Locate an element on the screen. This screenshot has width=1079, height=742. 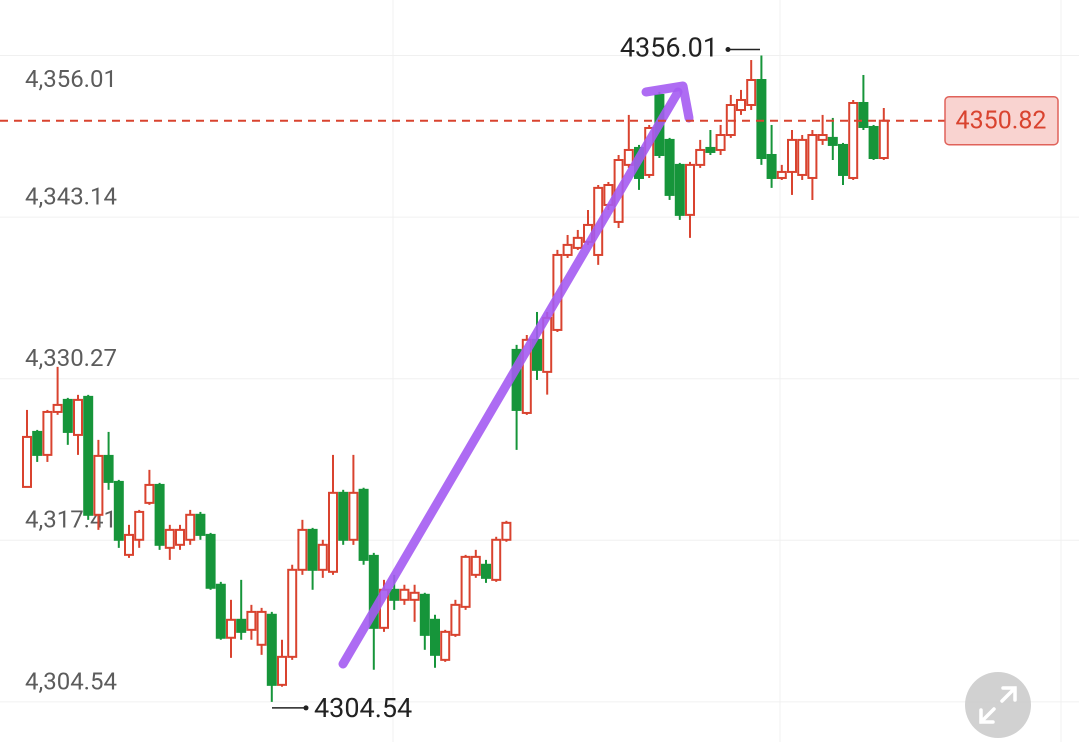
last-price-label: 4350.82 is located at coordinates (1001, 120).